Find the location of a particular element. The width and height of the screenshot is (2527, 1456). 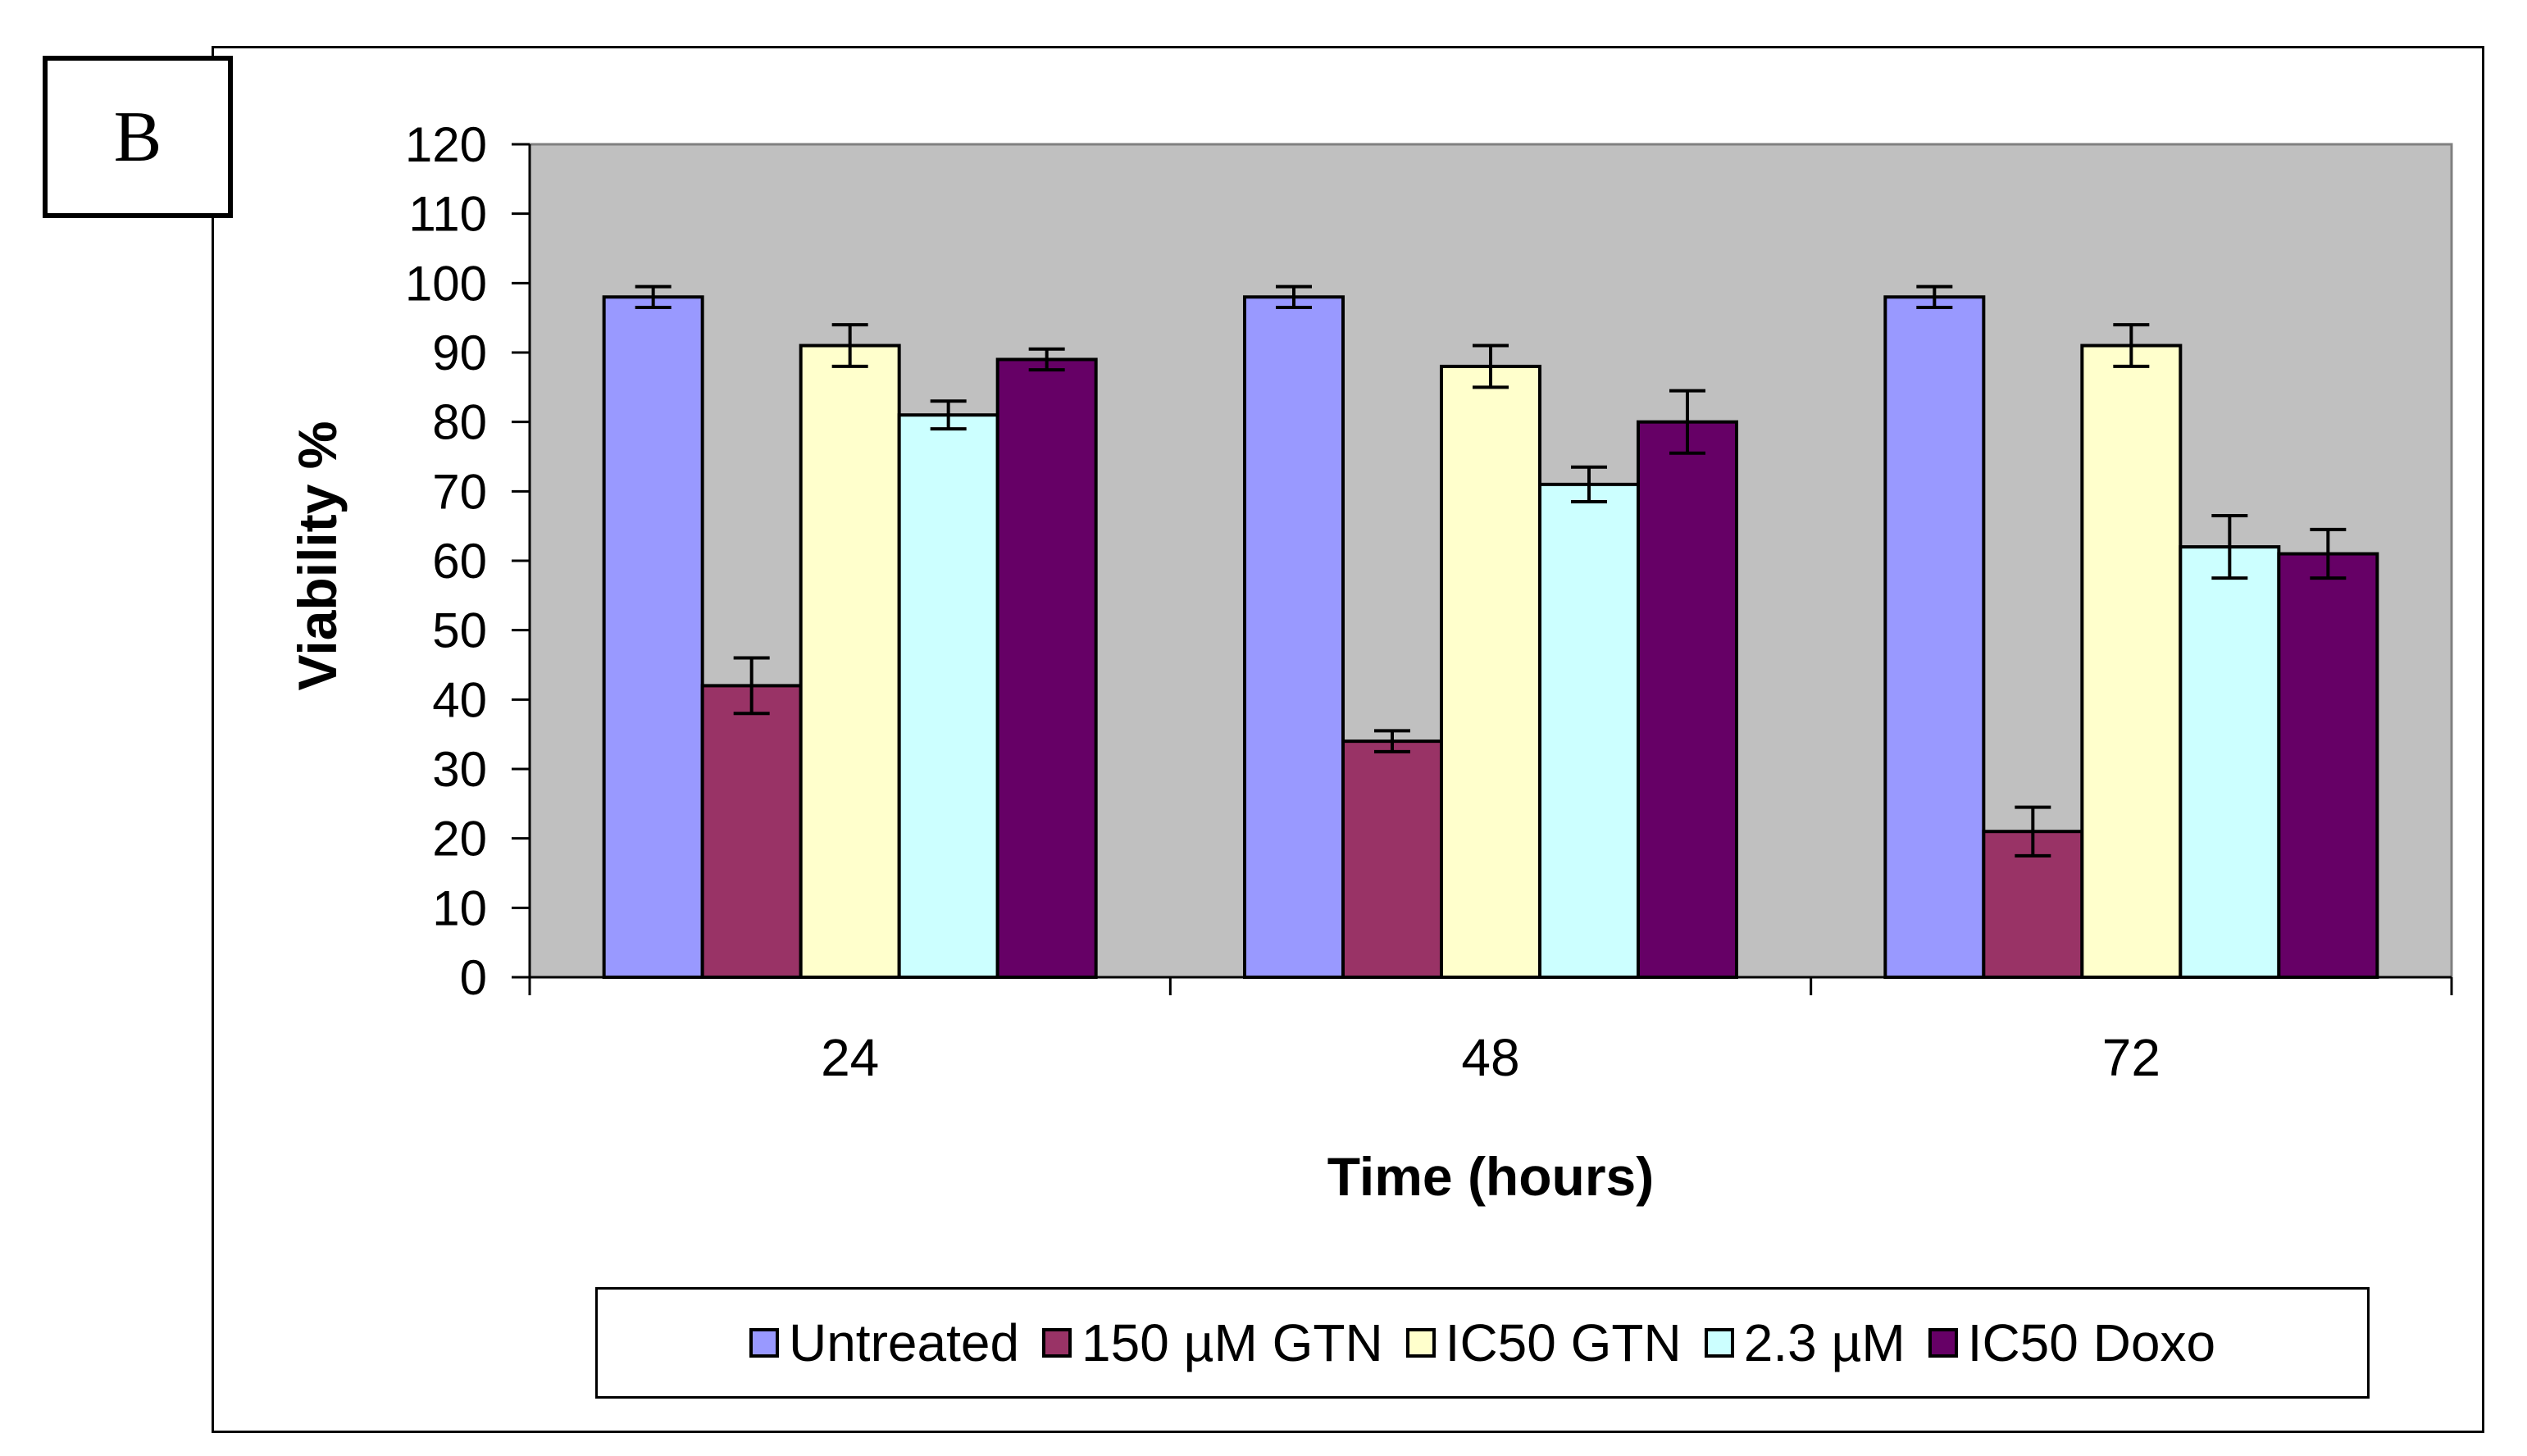

x-tick-label: 24 is located at coordinates (850, 1057).